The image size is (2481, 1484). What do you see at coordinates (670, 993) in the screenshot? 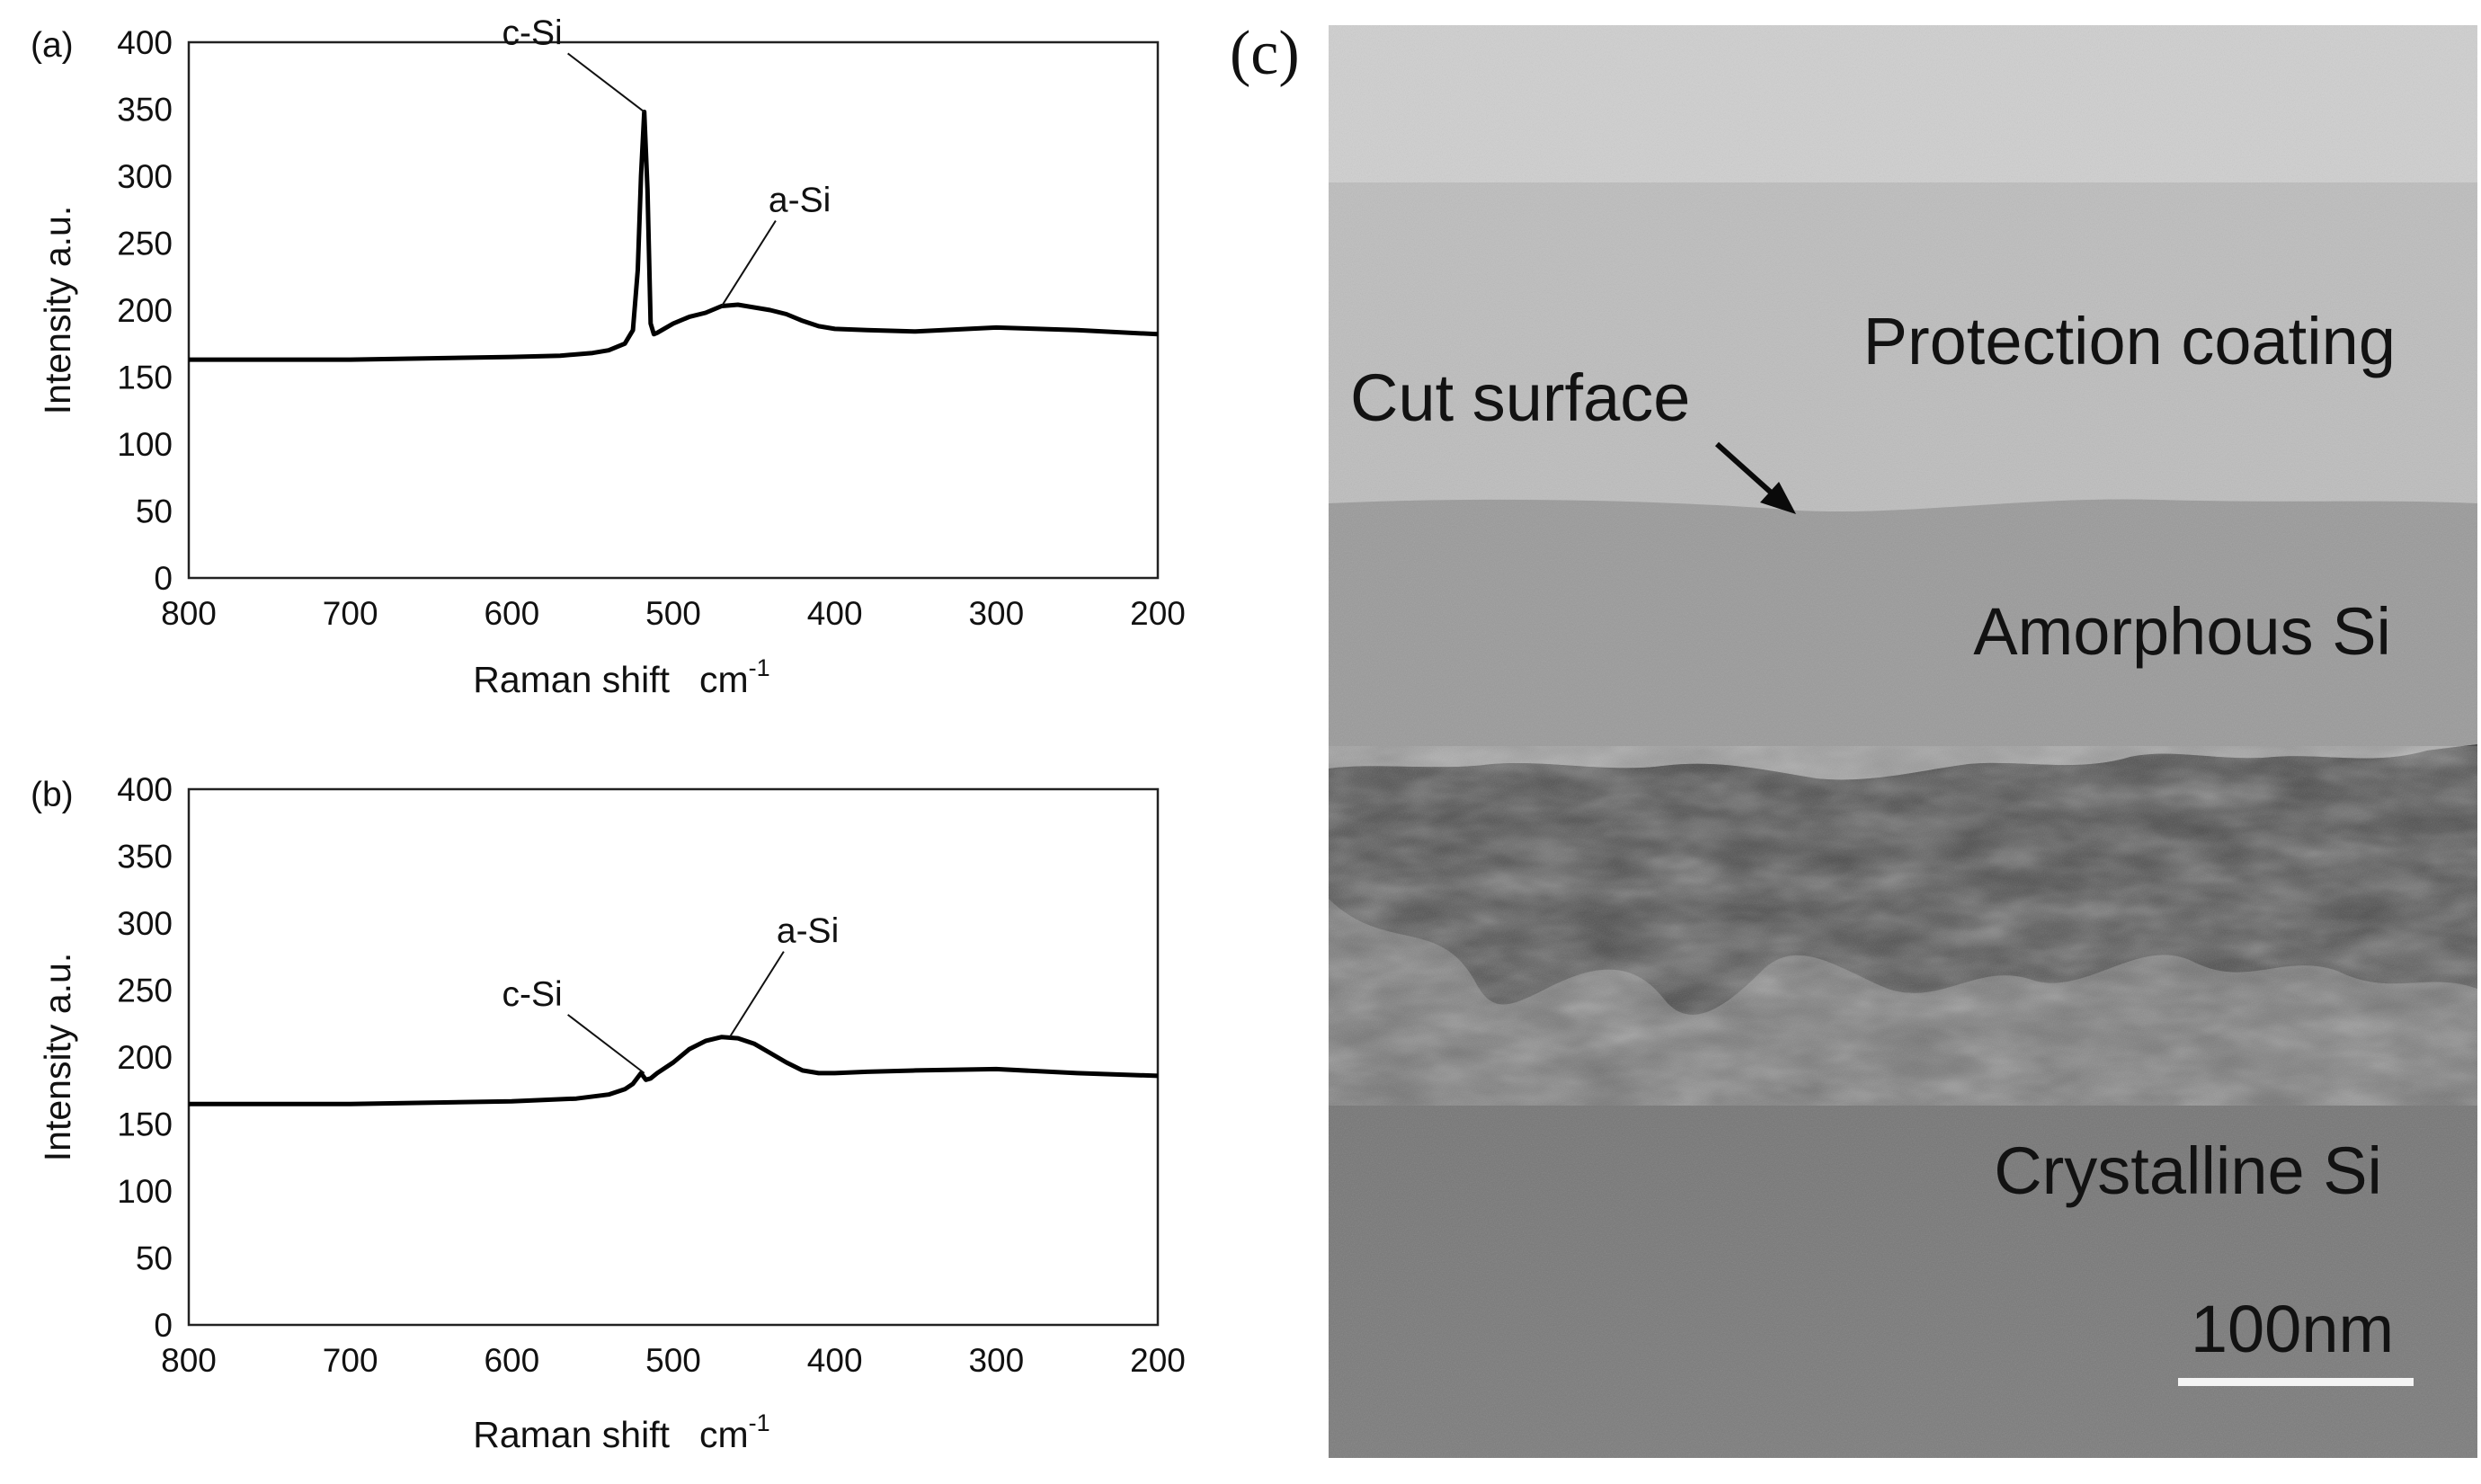
I see `annotations-b: c-Si a-Si` at bounding box center [670, 993].